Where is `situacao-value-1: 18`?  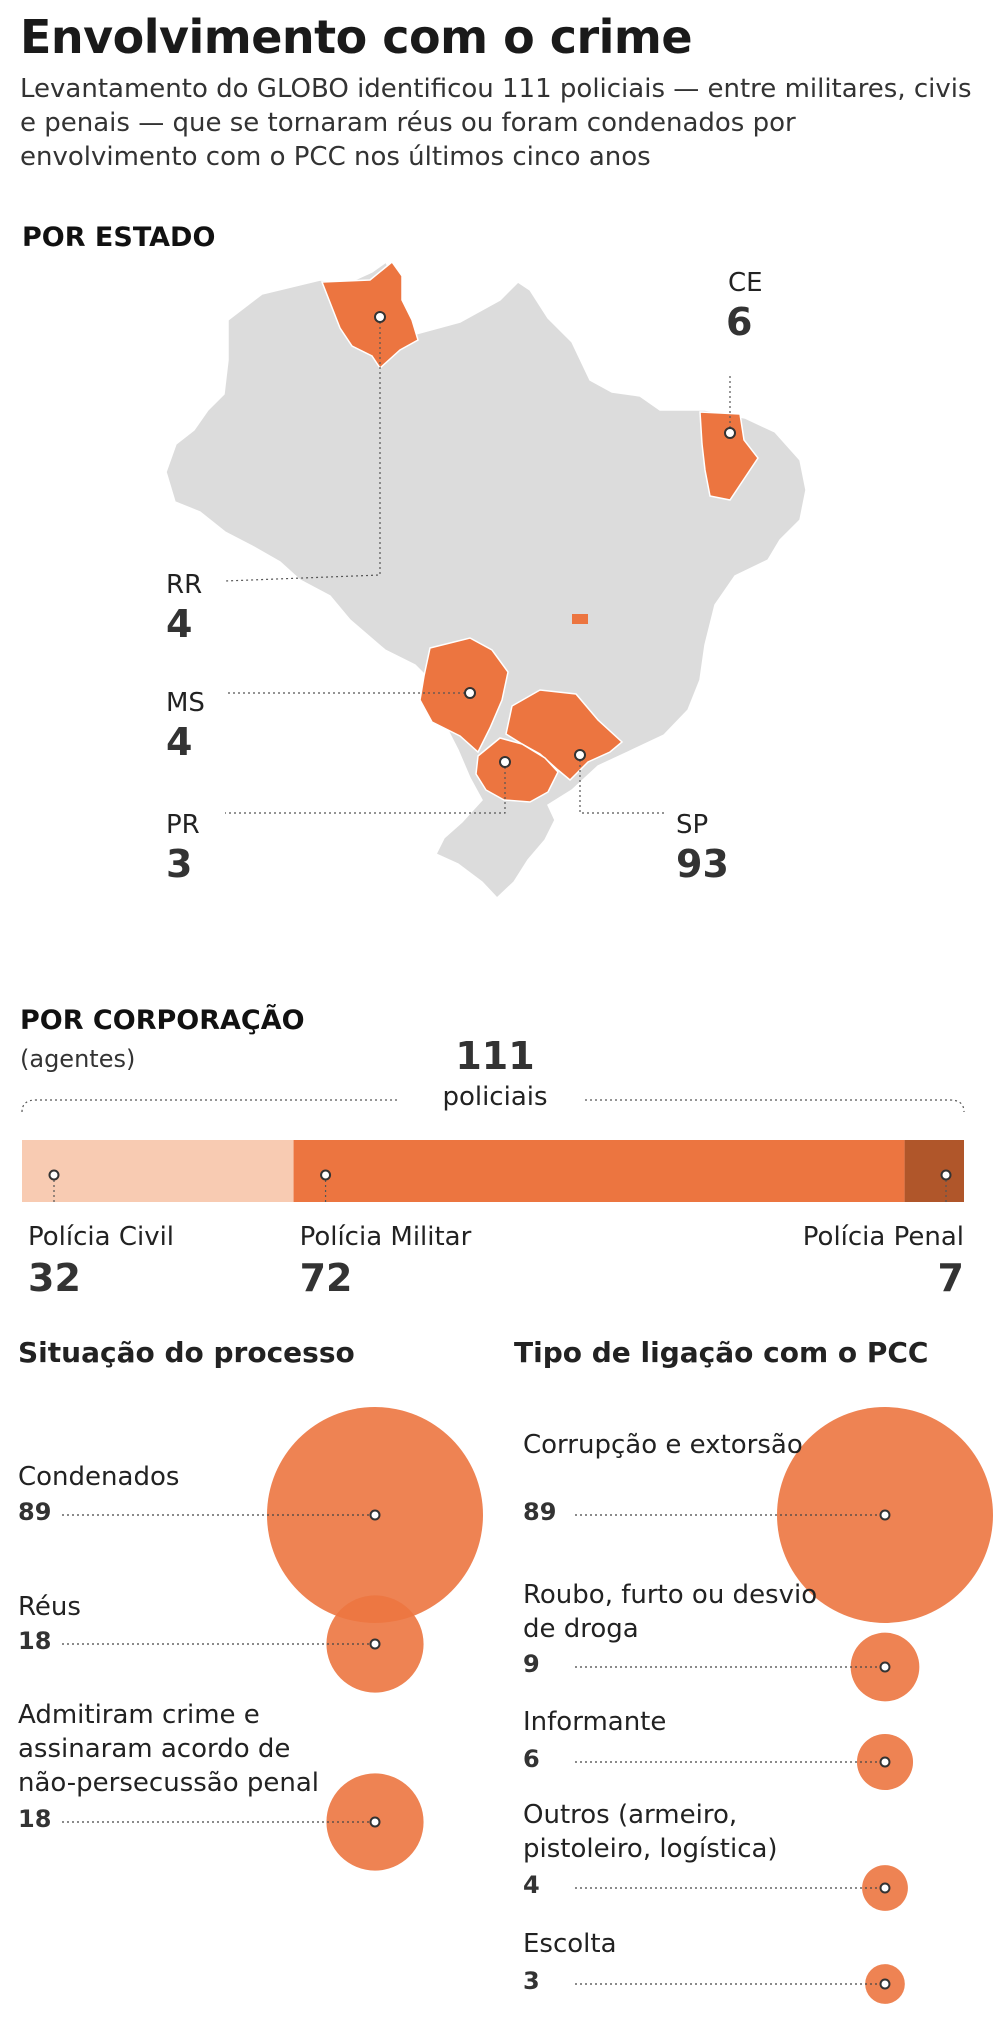
situacao-value-1: 18 is located at coordinates (35, 1641).